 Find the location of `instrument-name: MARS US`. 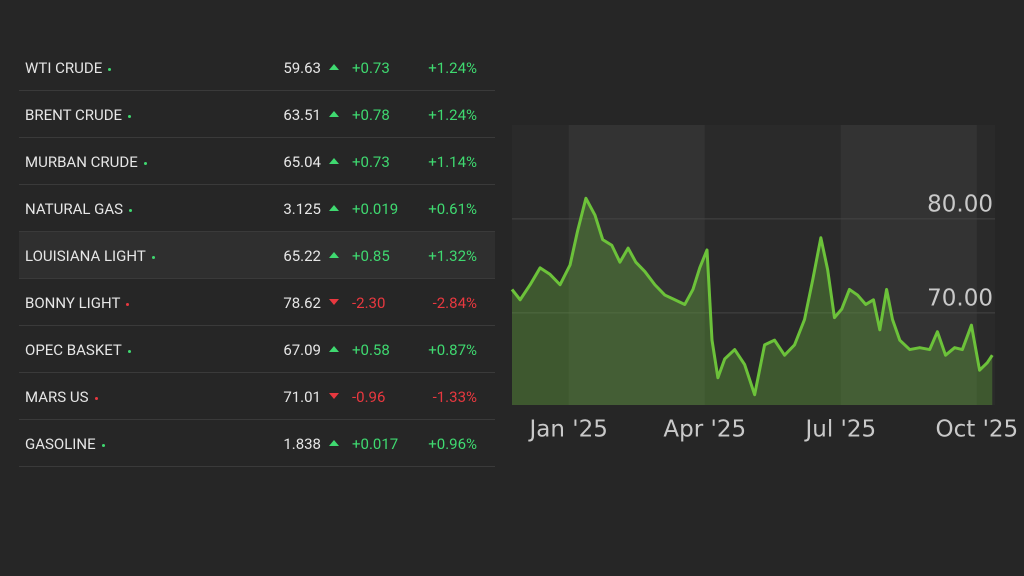

instrument-name: MARS US is located at coordinates (57, 397).